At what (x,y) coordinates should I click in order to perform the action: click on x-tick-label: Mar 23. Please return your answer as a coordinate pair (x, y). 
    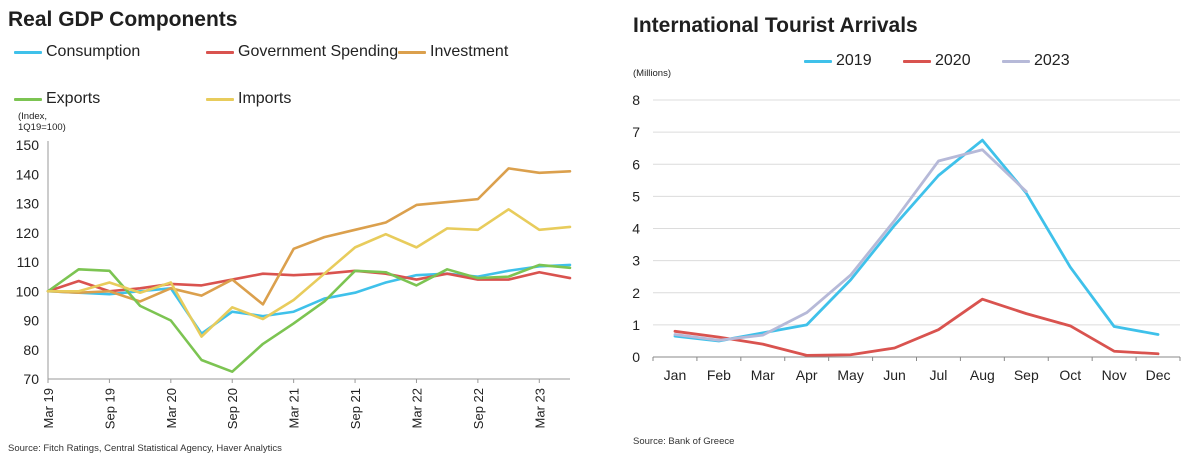
    Looking at the image, I should click on (539, 408).